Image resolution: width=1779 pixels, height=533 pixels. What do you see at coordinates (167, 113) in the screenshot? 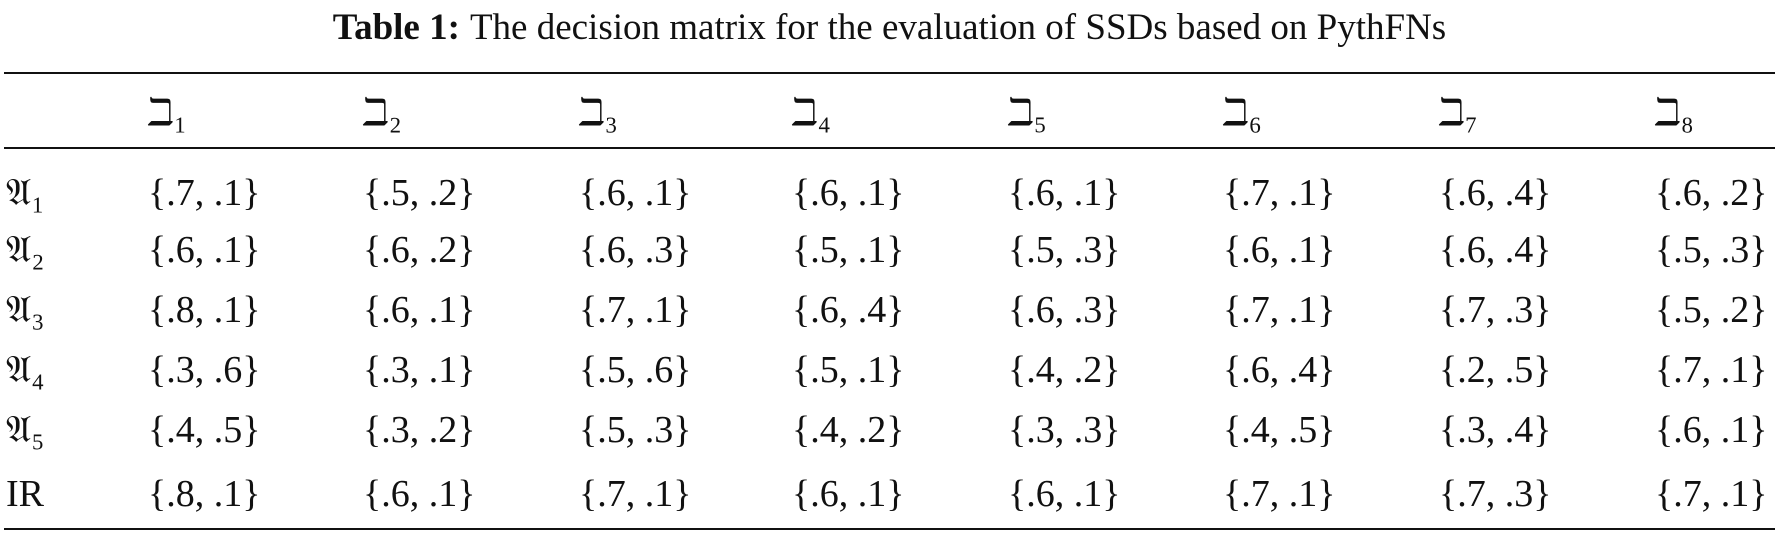
I see `column-header: ℶ₁` at bounding box center [167, 113].